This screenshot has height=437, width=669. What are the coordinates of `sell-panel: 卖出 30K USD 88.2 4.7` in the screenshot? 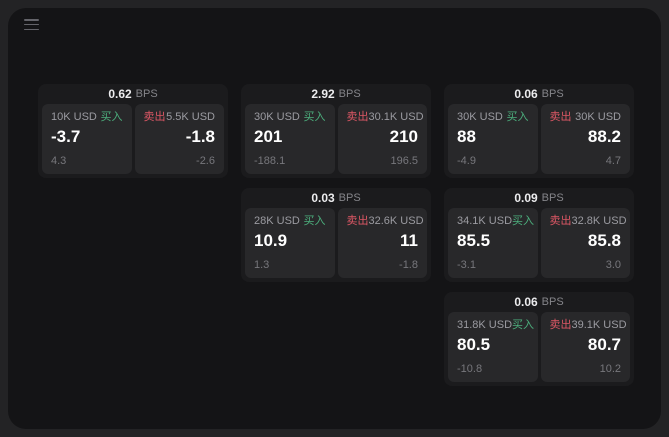 It's located at (585, 139).